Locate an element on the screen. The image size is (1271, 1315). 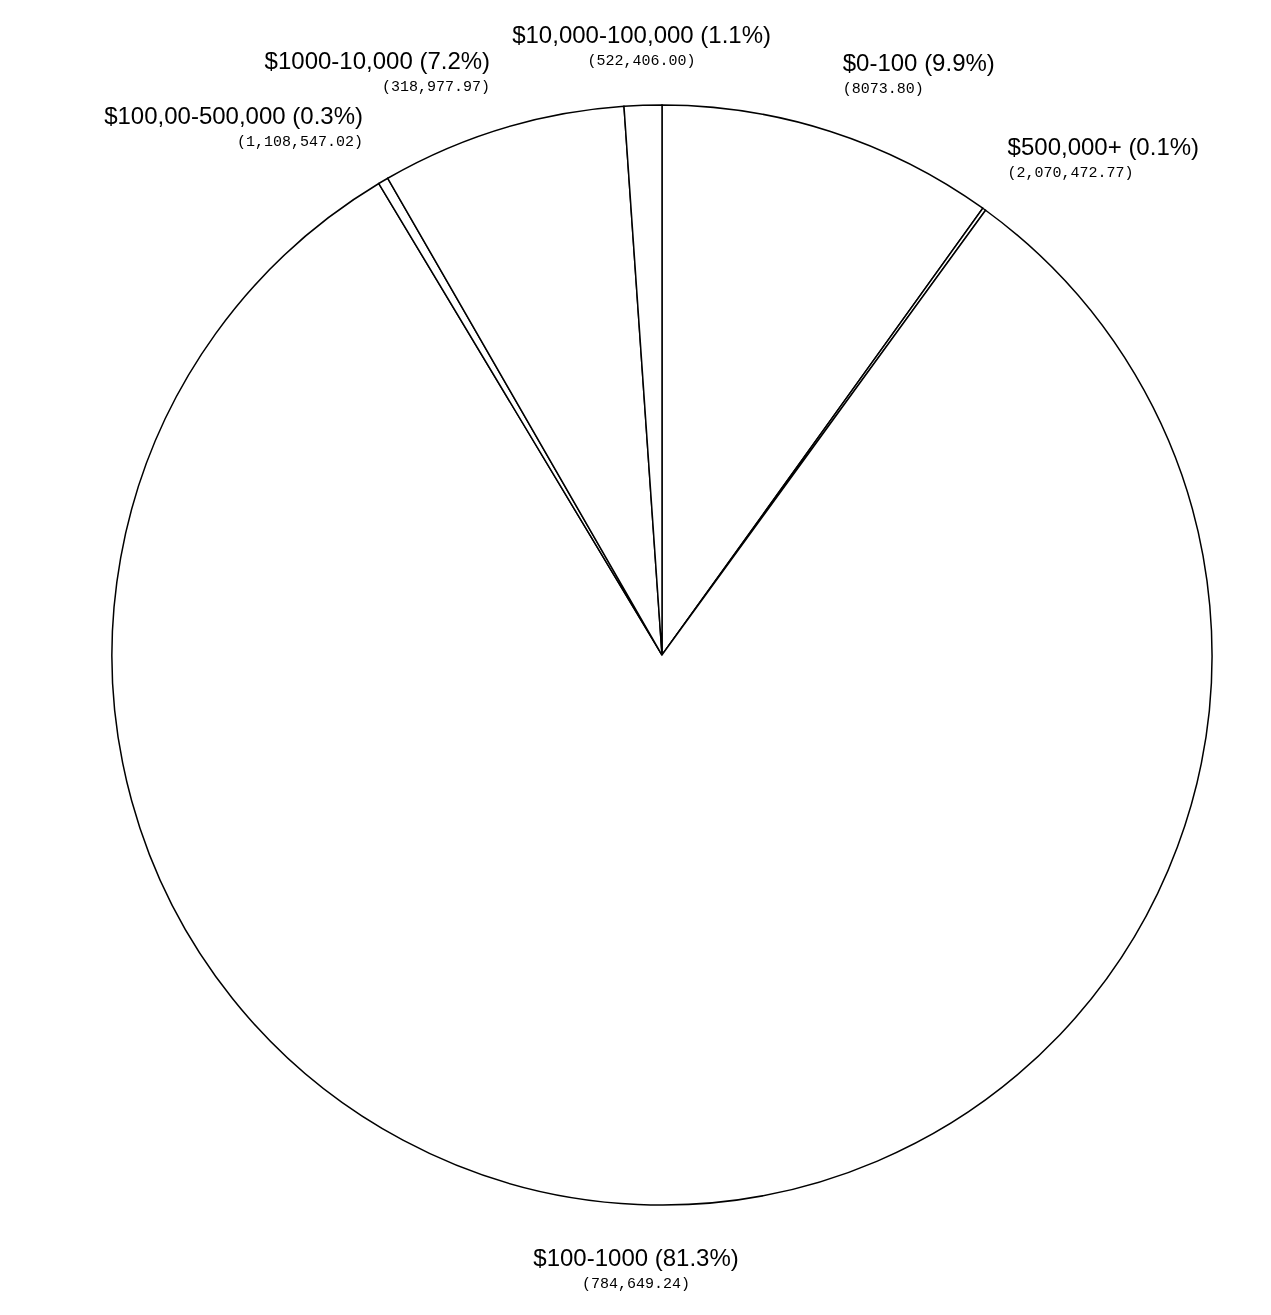
slice-label: $500,000+ (0.1%) is located at coordinates (1103, 146).